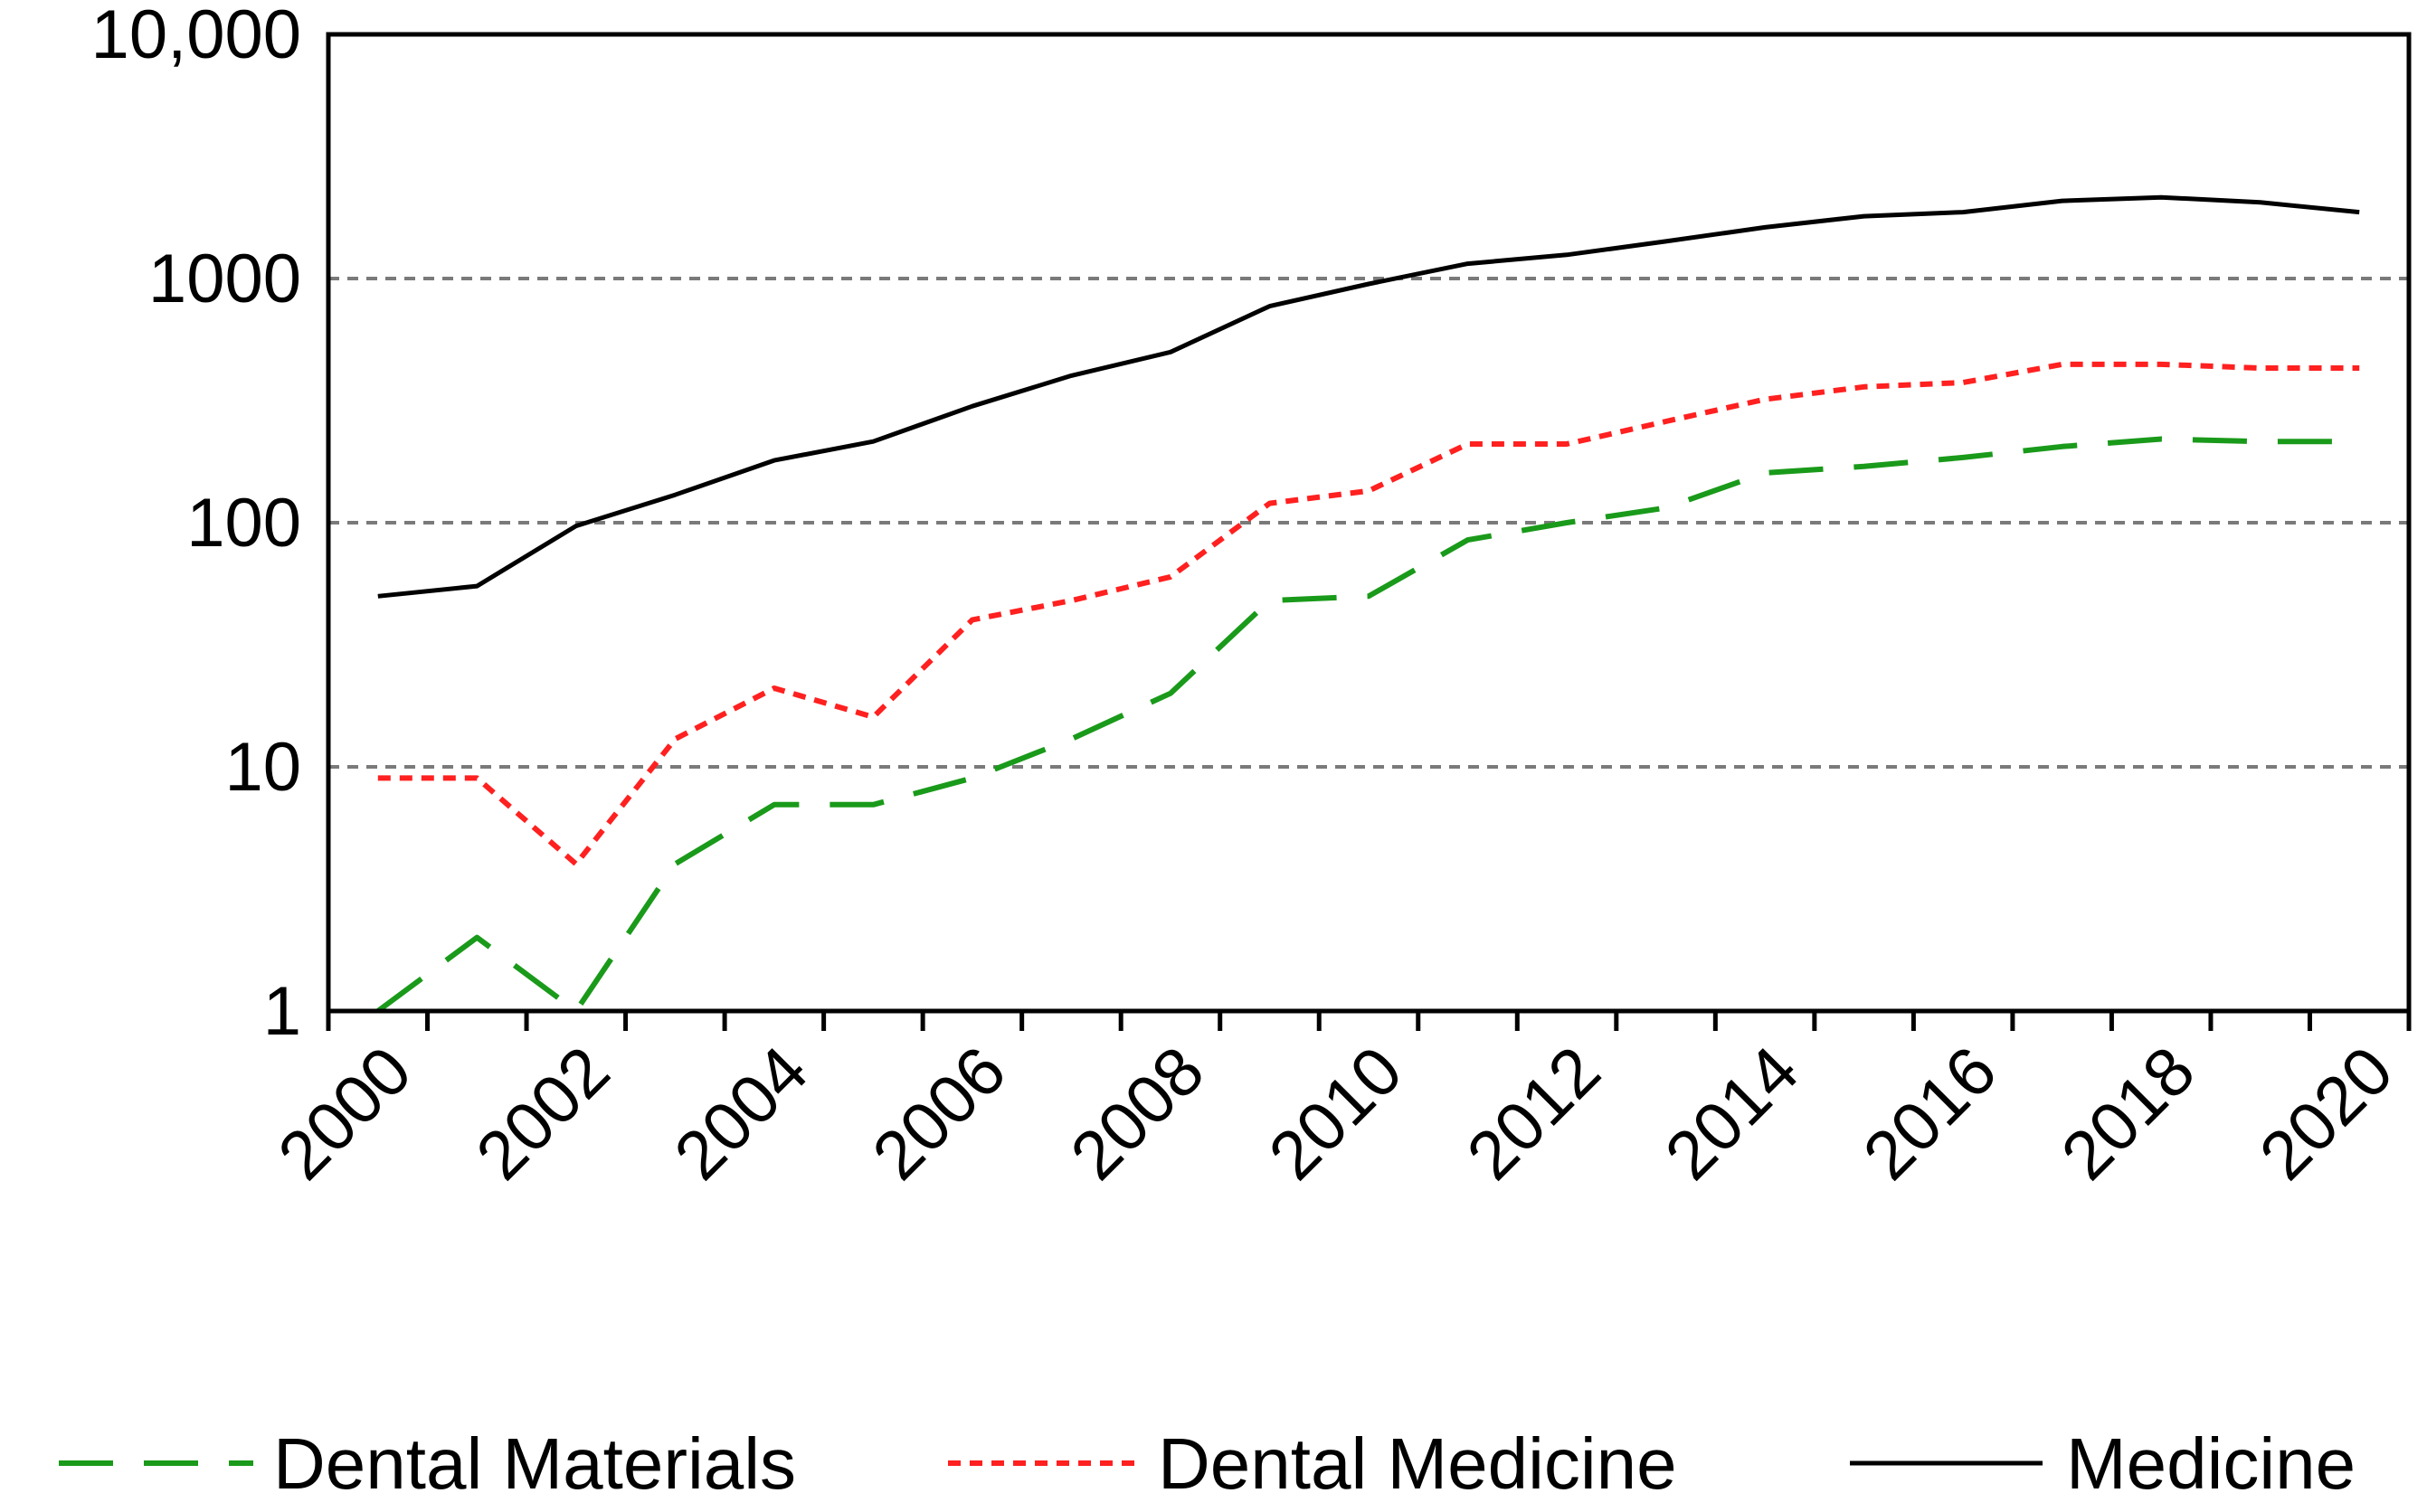  I want to click on legend-label: Dental Medicine, so click(1417, 1463).